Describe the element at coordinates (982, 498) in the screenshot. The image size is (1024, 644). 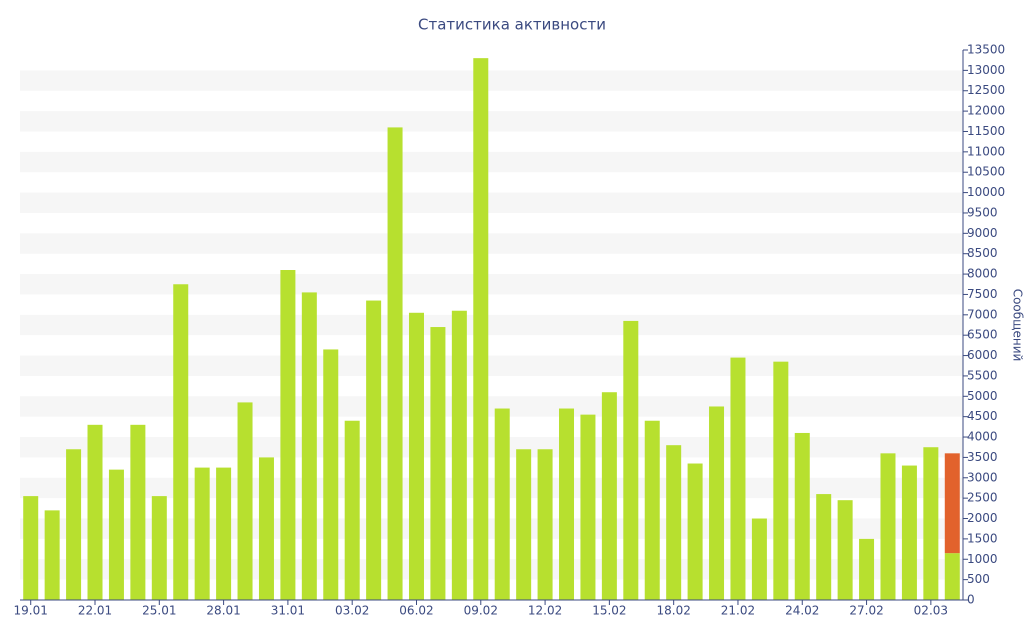
I see `y-tick-label: 2500` at that location.